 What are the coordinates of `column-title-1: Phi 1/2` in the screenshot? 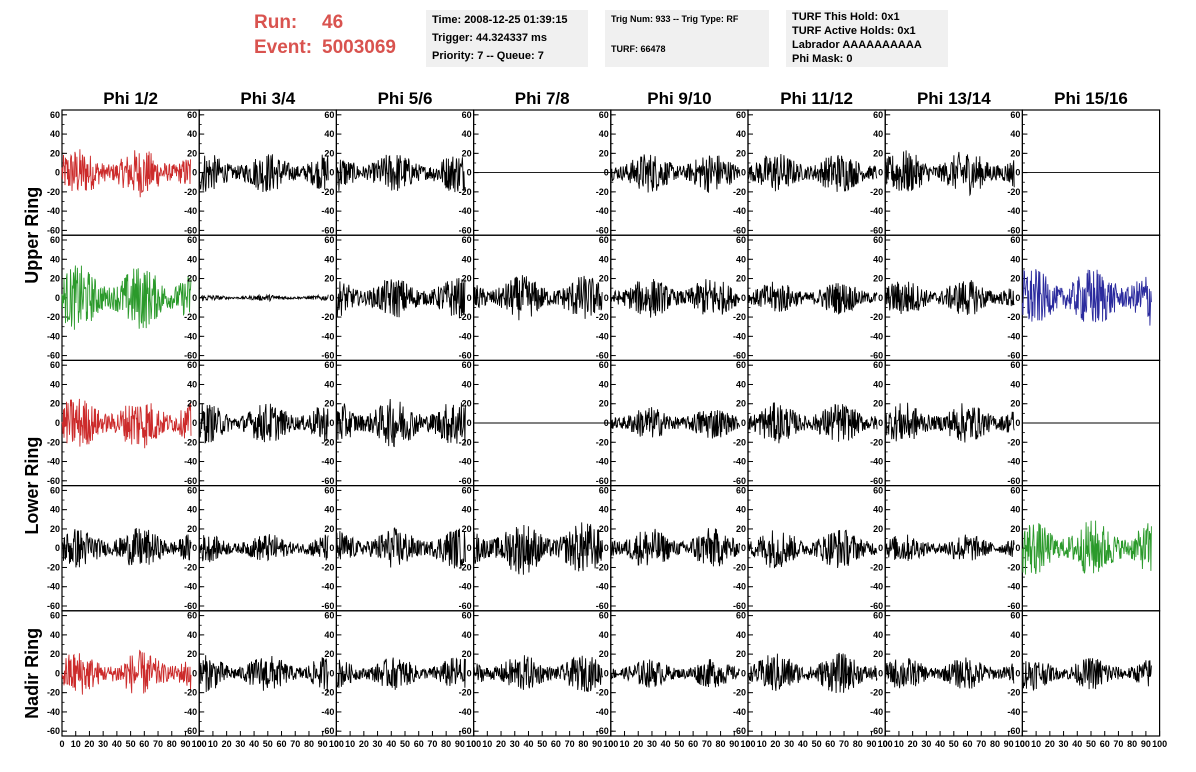 It's located at (130, 98).